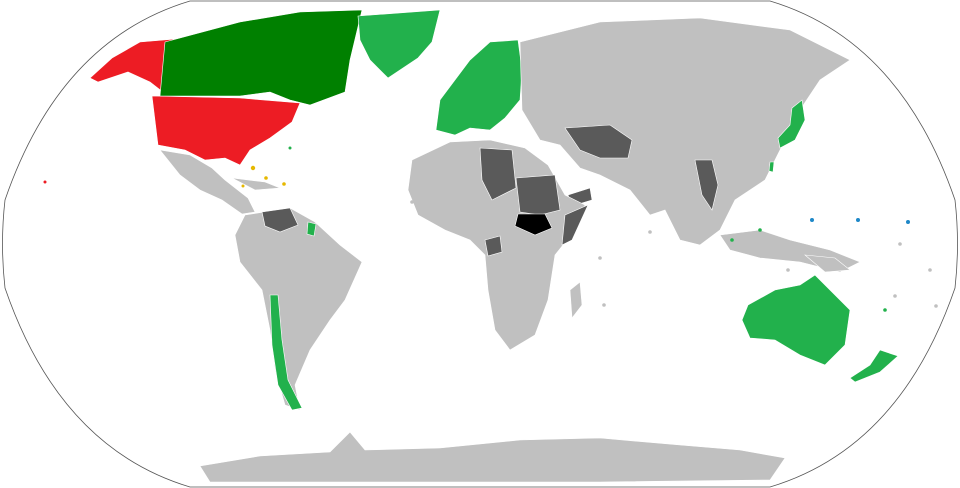 This screenshot has width=960, height=488. What do you see at coordinates (771, 167) in the screenshot?
I see `taiwan` at bounding box center [771, 167].